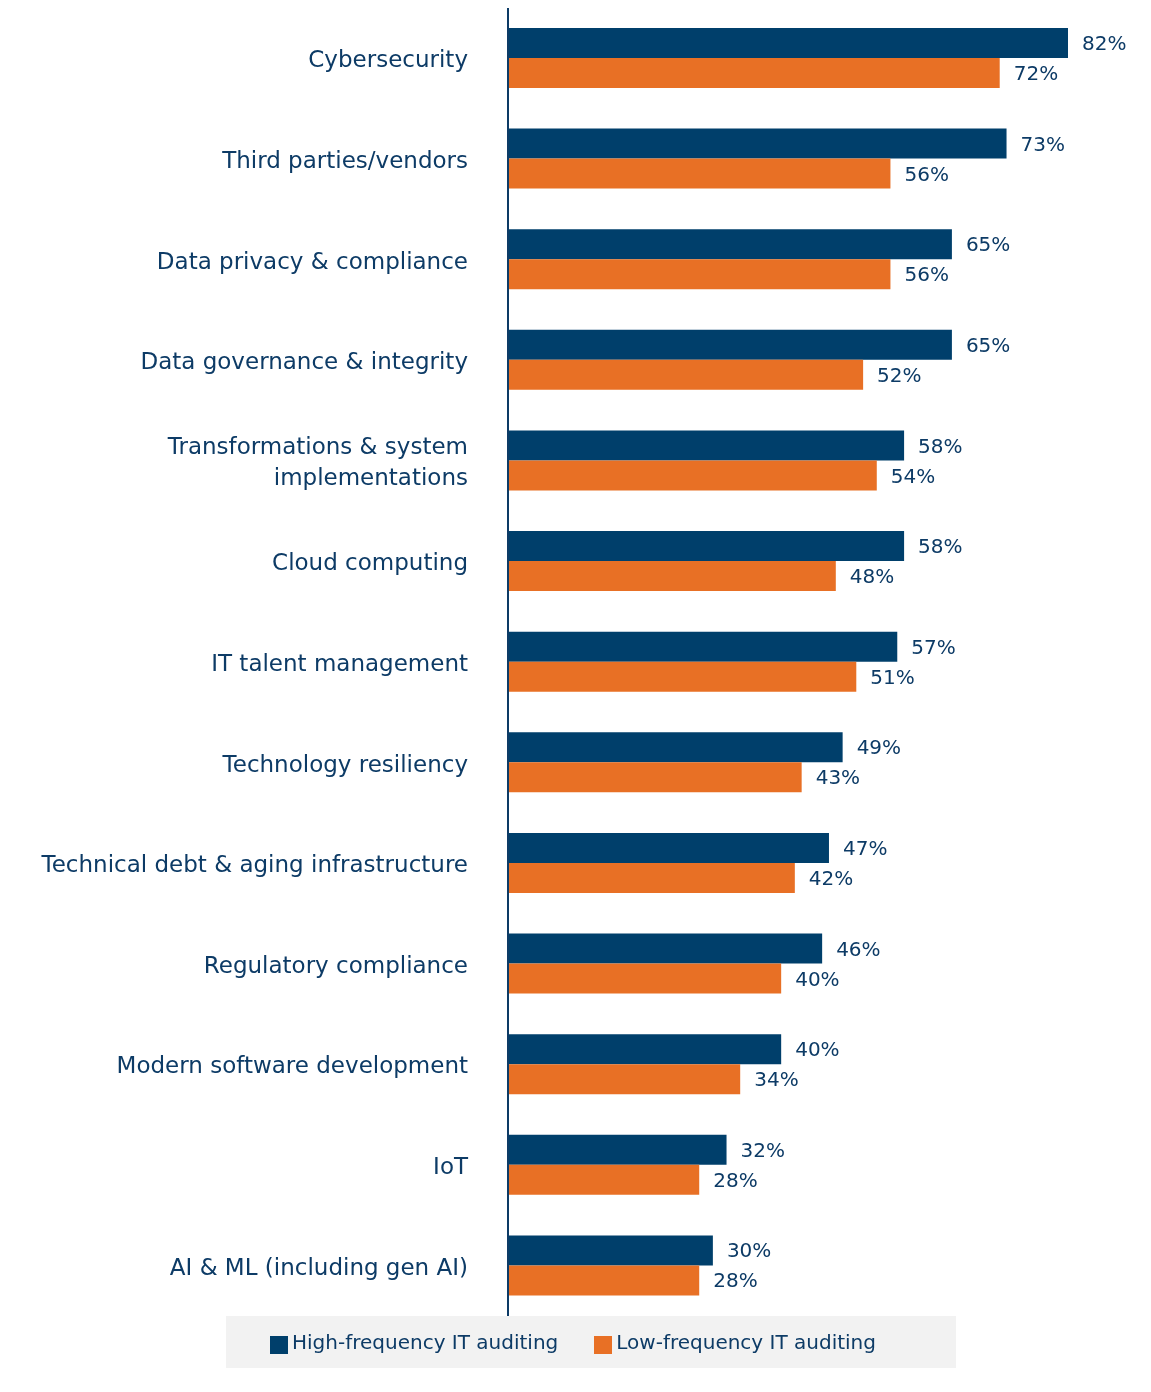  I want to click on y-tick-label: Technology resiliency, so click(344, 763).